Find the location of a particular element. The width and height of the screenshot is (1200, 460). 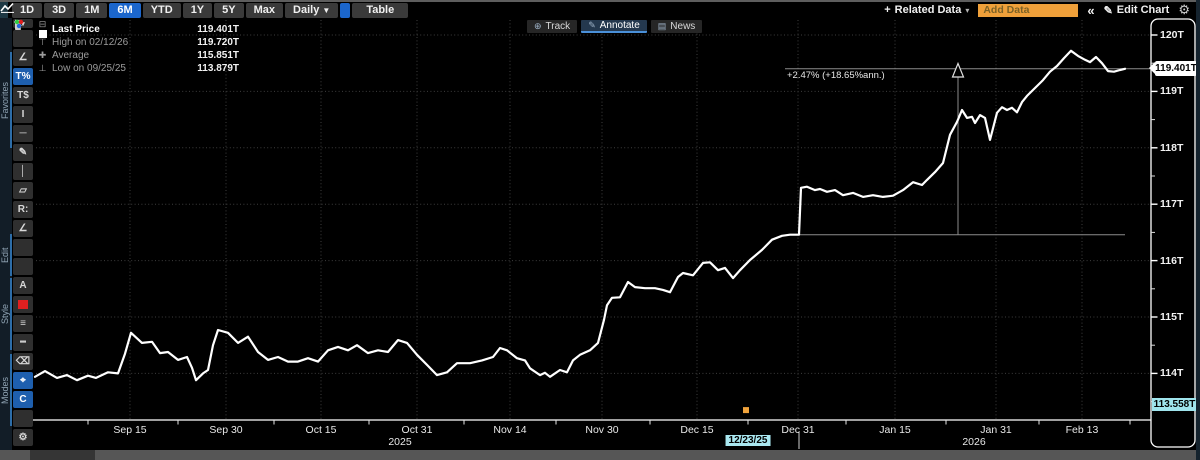

x-tick-label: Sep 30 is located at coordinates (226, 430).